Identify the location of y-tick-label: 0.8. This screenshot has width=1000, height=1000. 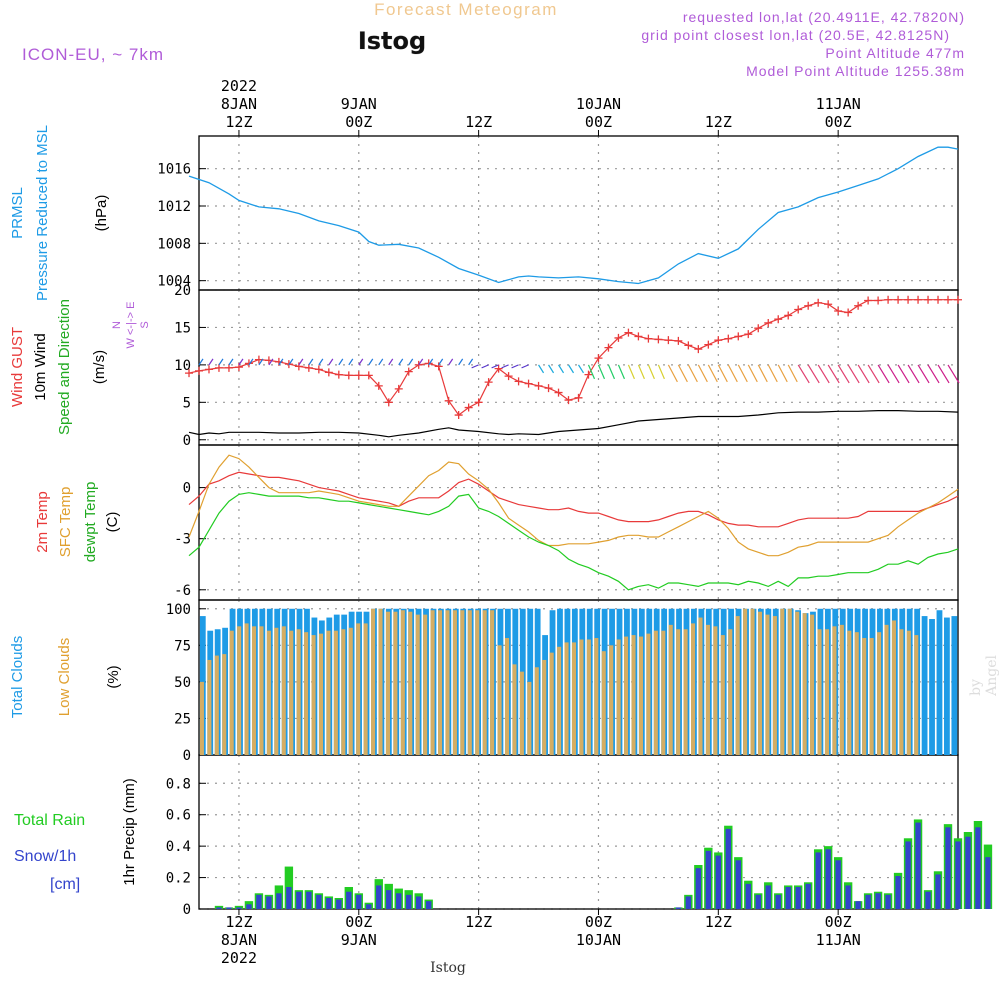
(178, 784).